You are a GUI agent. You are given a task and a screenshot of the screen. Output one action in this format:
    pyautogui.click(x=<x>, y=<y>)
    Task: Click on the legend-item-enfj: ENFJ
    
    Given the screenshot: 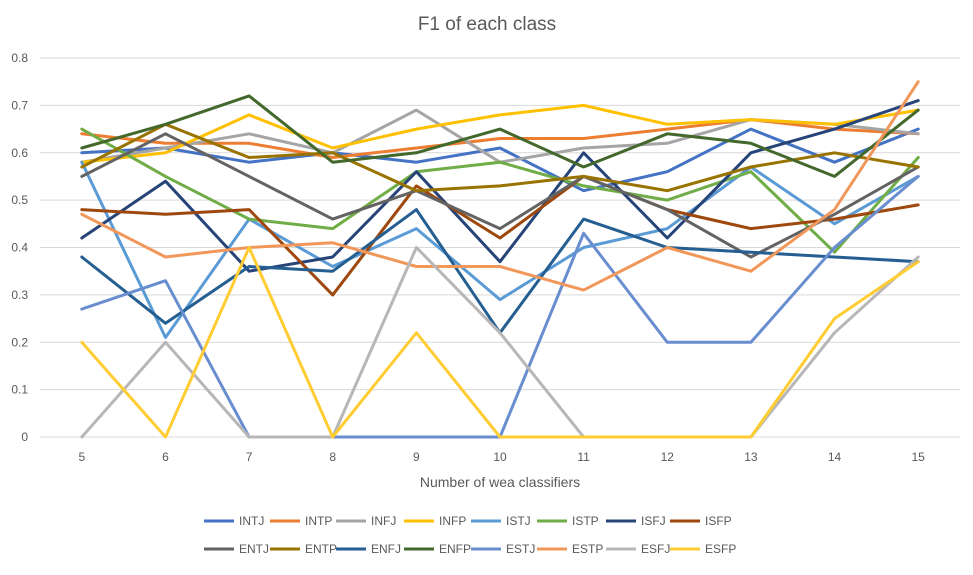 What is the action you would take?
    pyautogui.click(x=368, y=549)
    